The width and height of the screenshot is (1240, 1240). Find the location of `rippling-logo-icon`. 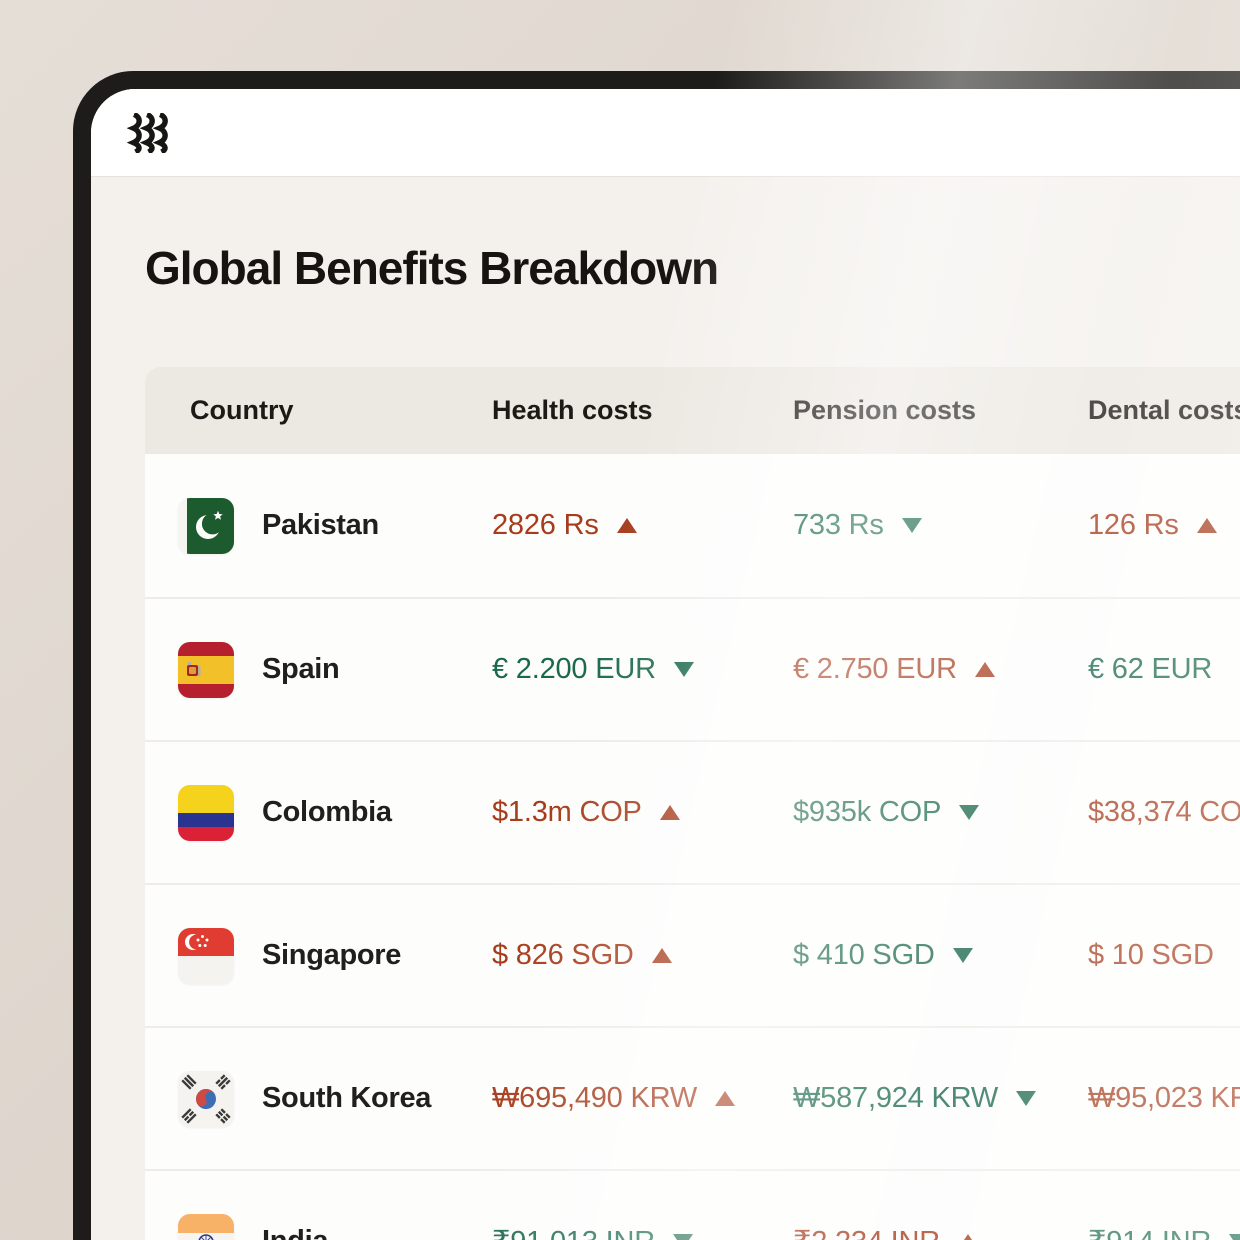

rippling-logo-icon is located at coordinates (150, 132).